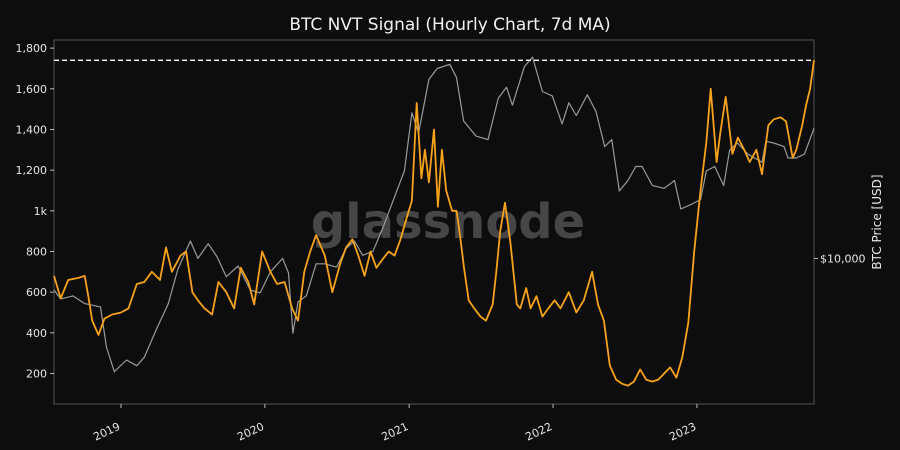  Describe the element at coordinates (877, 221) in the screenshot. I see `right-axis-label: BTC Price [USD]` at that location.